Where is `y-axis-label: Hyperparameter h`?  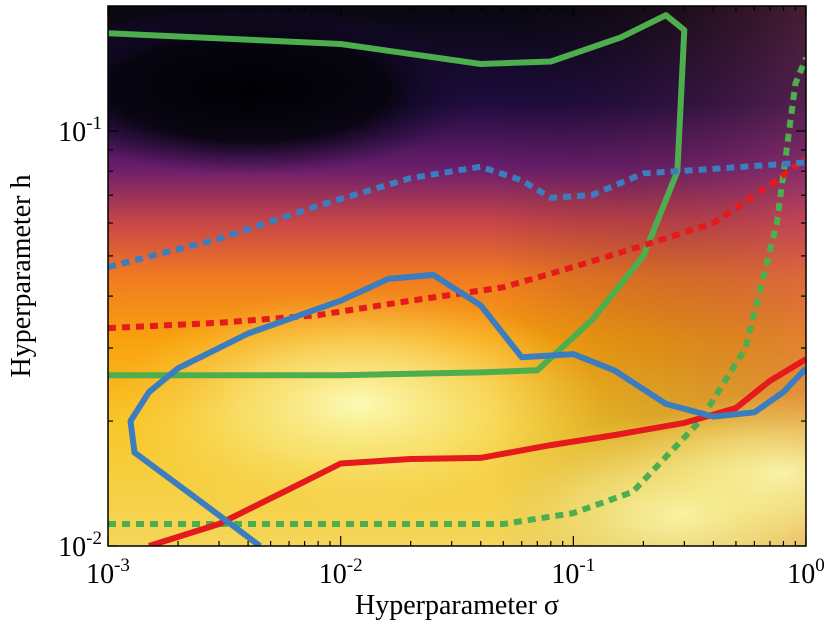
y-axis-label: Hyperparameter h is located at coordinates (21, 276).